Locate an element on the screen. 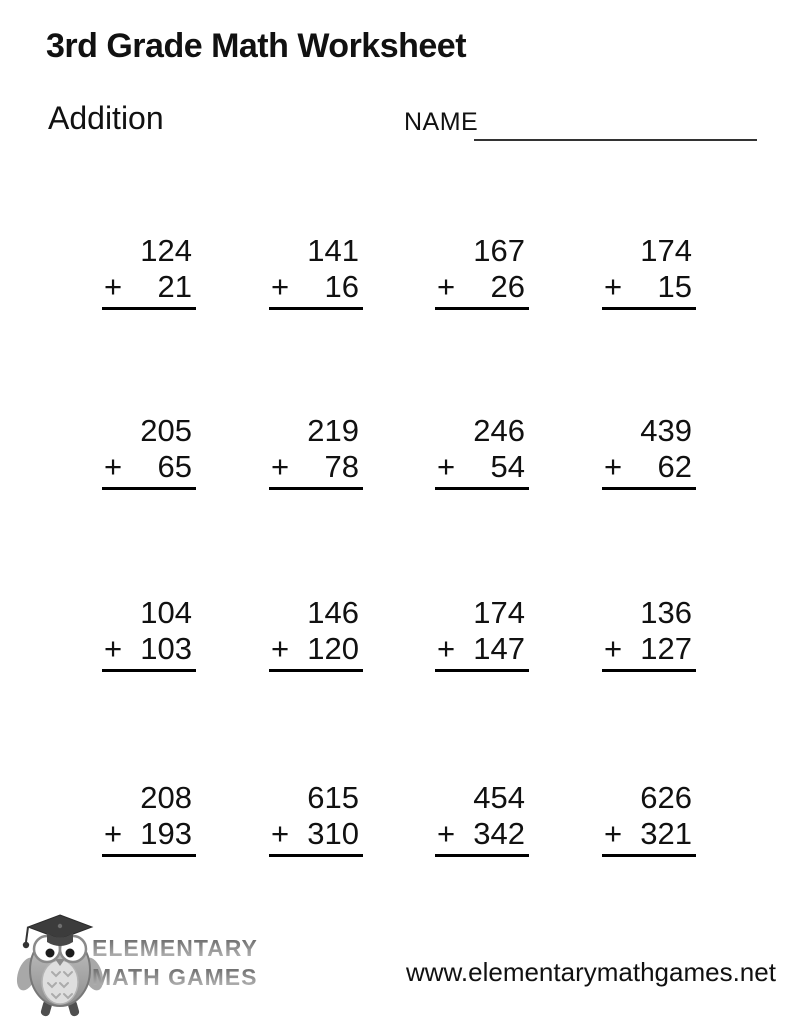 This screenshot has height=1035, width=800. addition-problem: 124 +21 is located at coordinates (149, 271).